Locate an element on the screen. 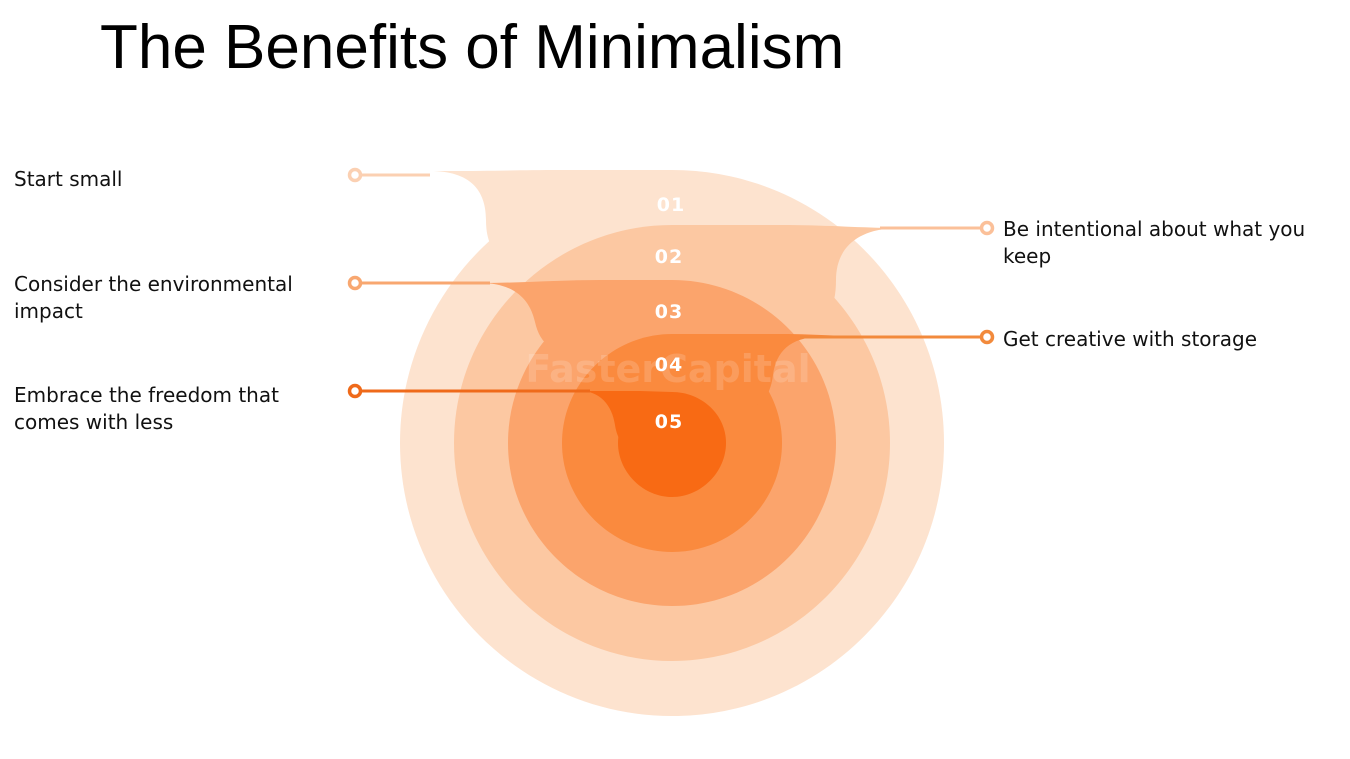 This screenshot has width=1350, height=759. step-label-be-intentional: Be intentional about what you keep is located at coordinates (1154, 242).